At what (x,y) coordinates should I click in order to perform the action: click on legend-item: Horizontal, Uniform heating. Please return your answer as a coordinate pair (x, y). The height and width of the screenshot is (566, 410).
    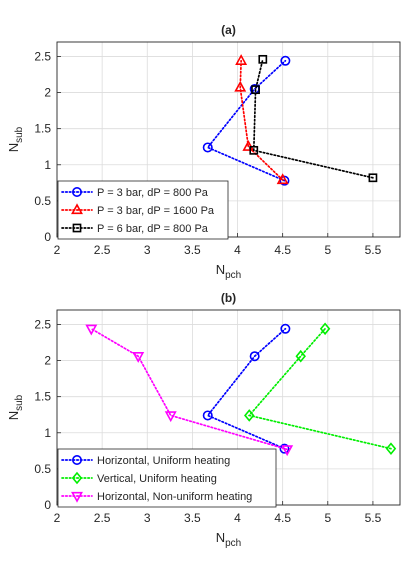
    Looking at the image, I should click on (145, 460).